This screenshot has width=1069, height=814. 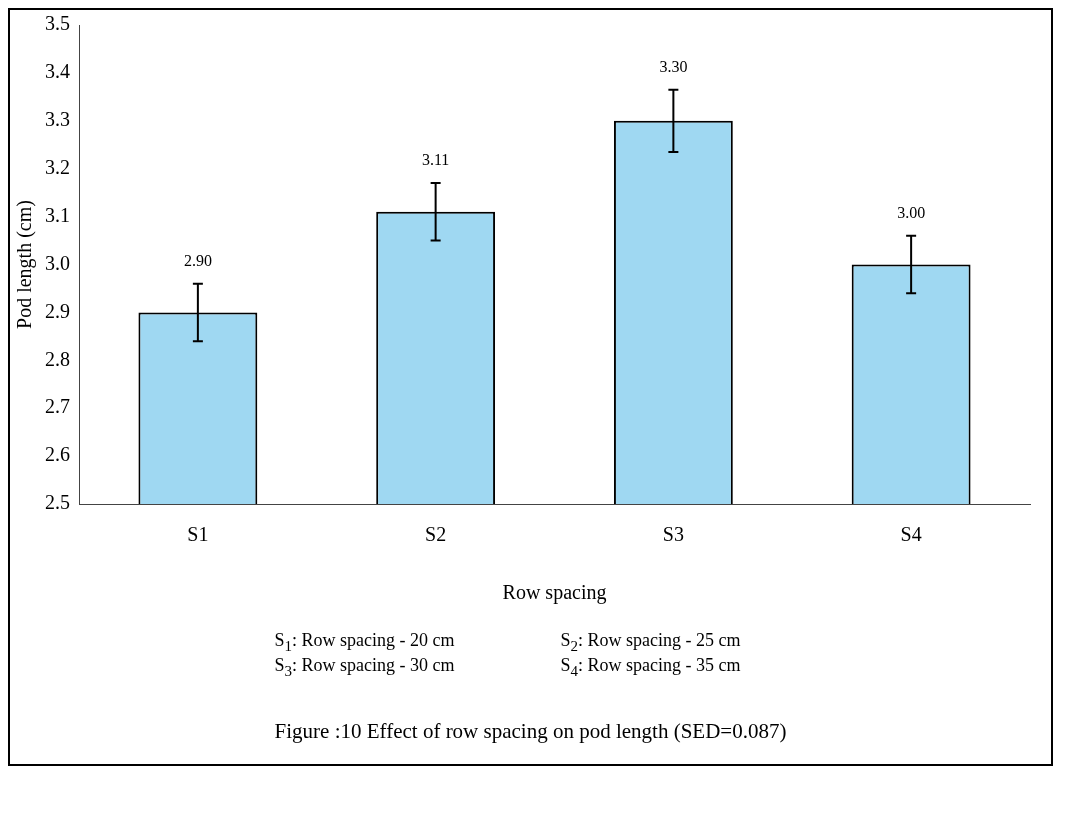 I want to click on y-tick-label: 3.3, so click(x=57, y=119).